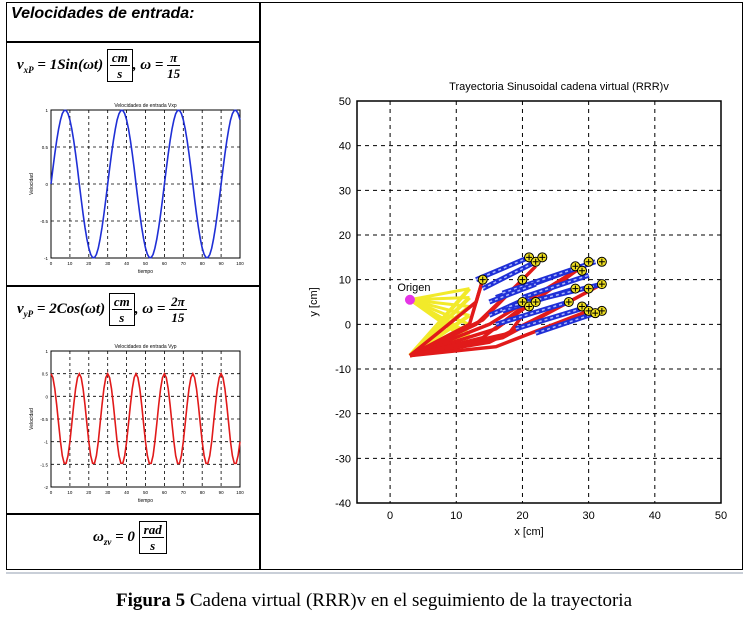 This screenshot has width=748, height=618. Describe the element at coordinates (130, 537) in the screenshot. I see `equation-wzv: ωzv = 0 rad s` at that location.